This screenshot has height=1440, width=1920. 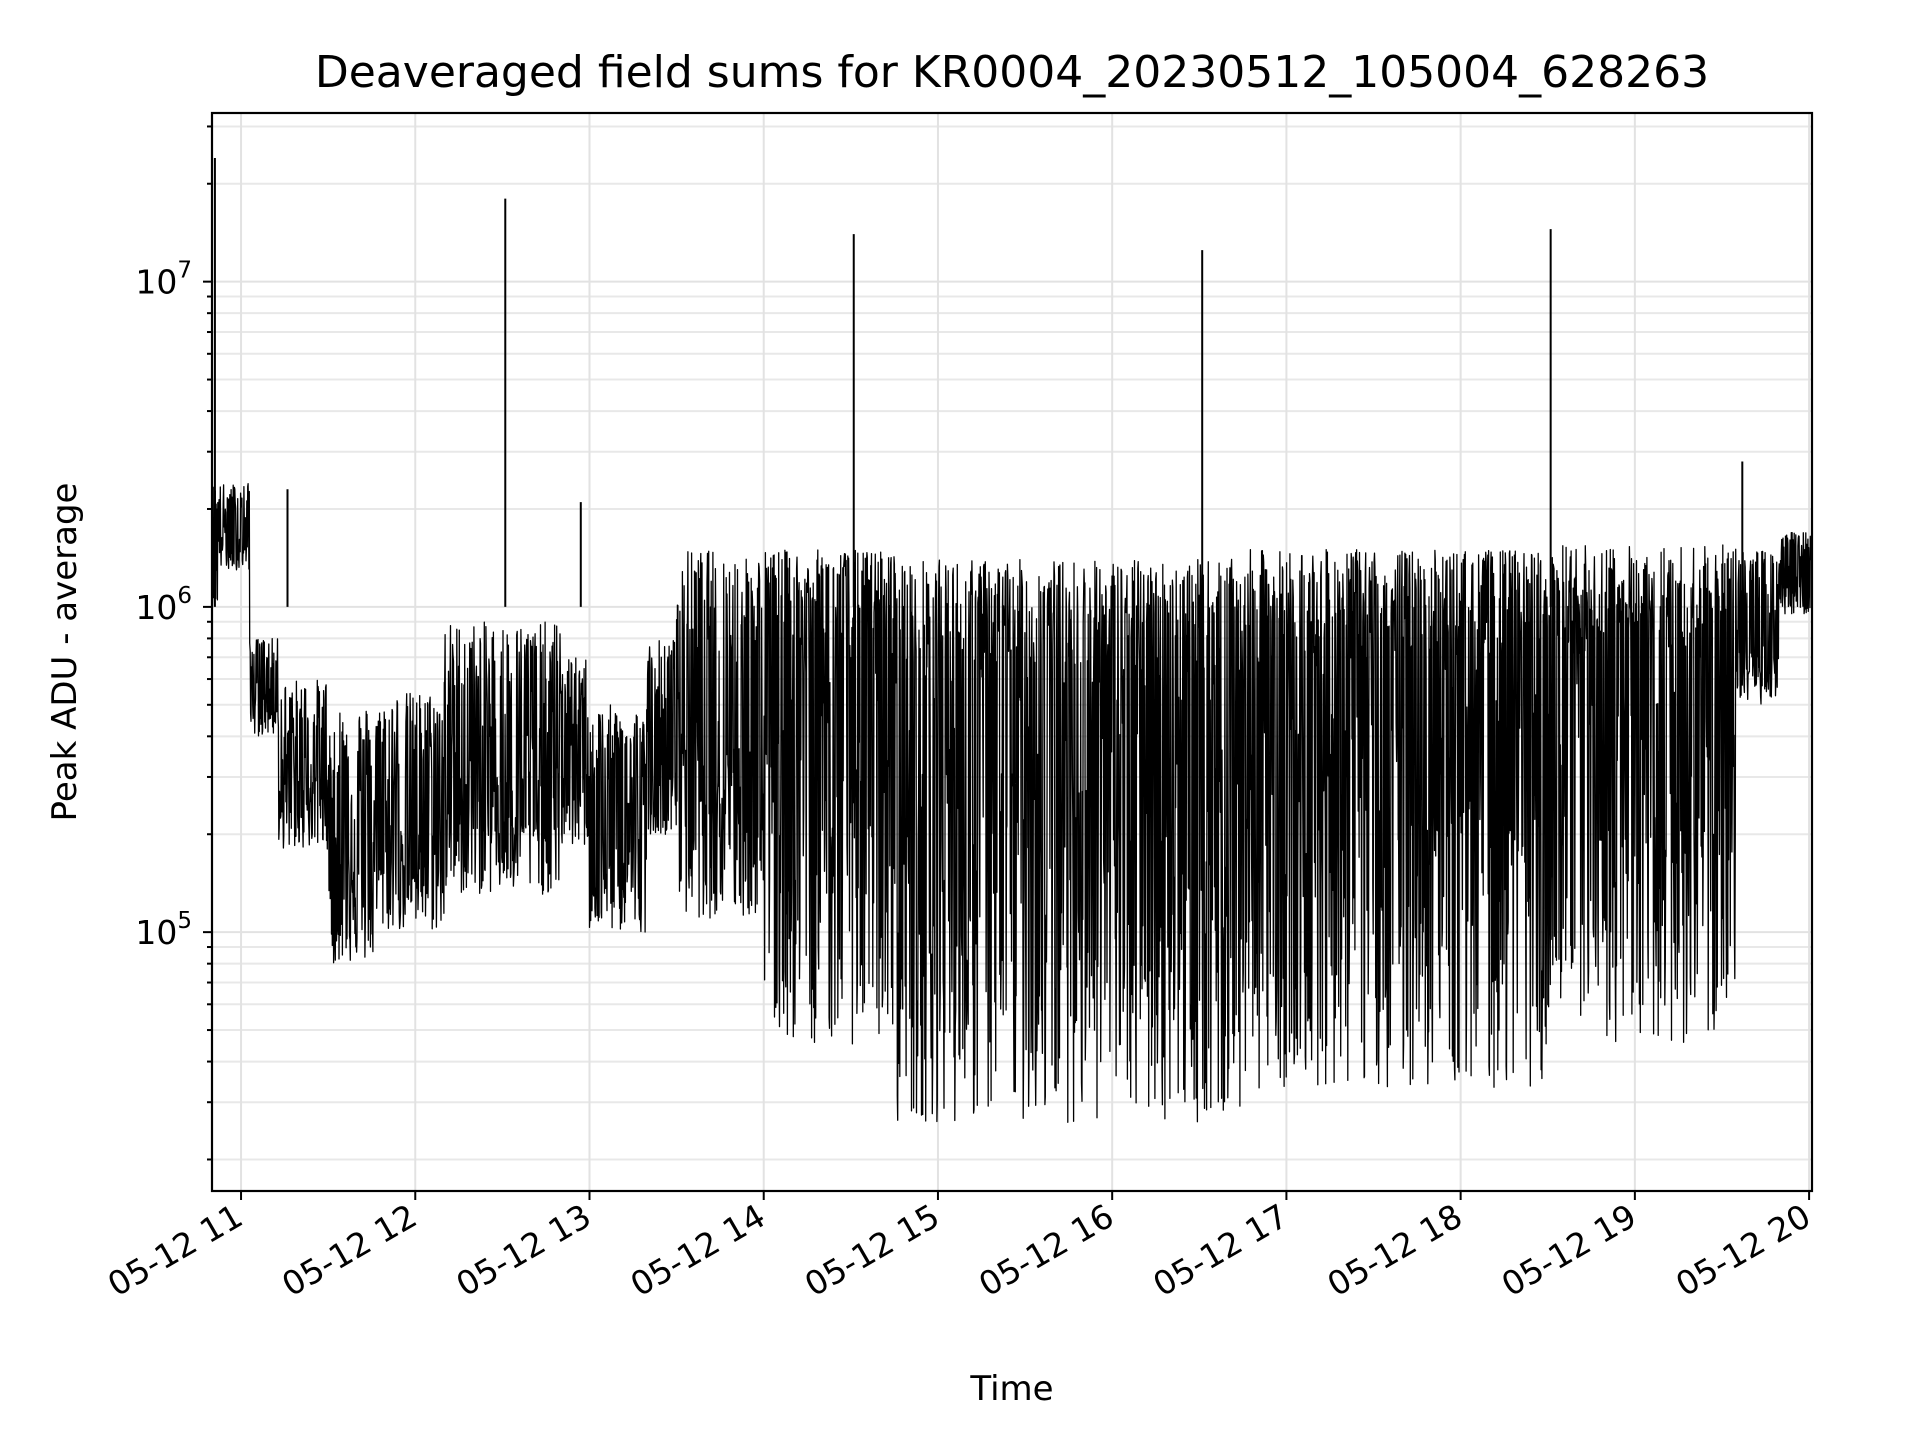 I want to click on y-tick-labels: 10⁵ 10⁶ 10⁷, so click(x=163, y=605).